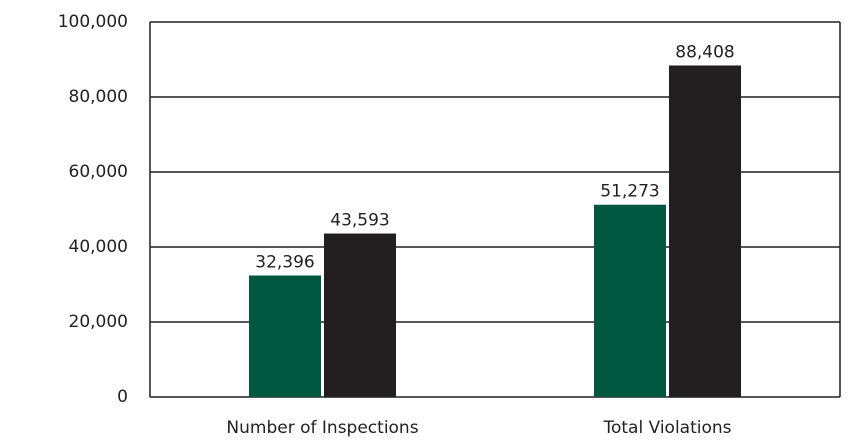  What do you see at coordinates (122, 397) in the screenshot?
I see `y-tick-label: 0` at bounding box center [122, 397].